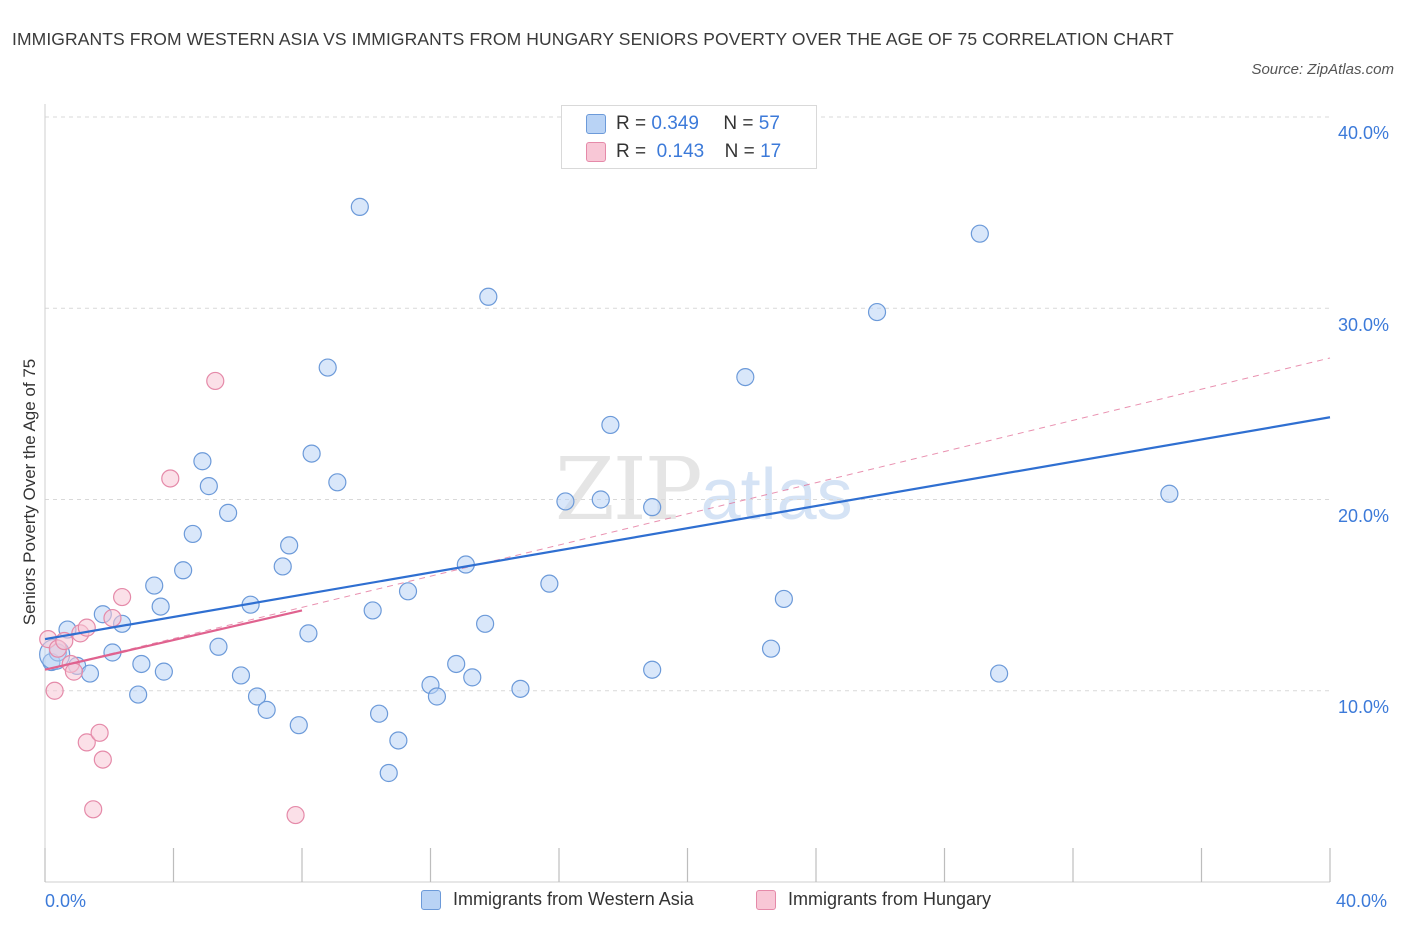 The image size is (1406, 930). I want to click on legend-r-value: 0.349, so click(675, 123).